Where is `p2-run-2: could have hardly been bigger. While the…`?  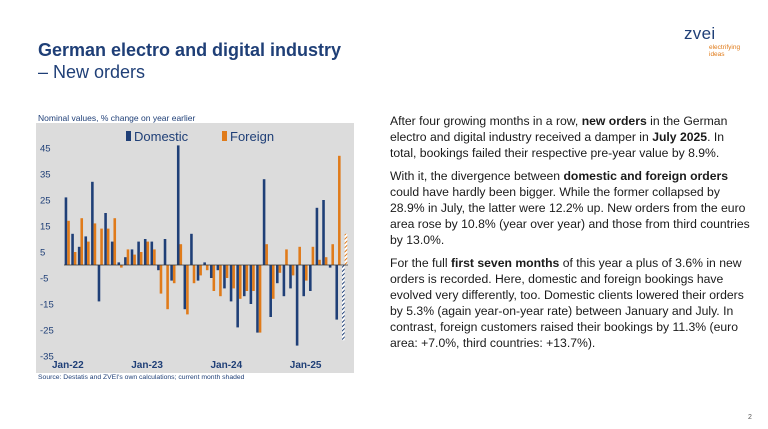
p2-run-2: could have hardly been bigger. While the… is located at coordinates (570, 216).